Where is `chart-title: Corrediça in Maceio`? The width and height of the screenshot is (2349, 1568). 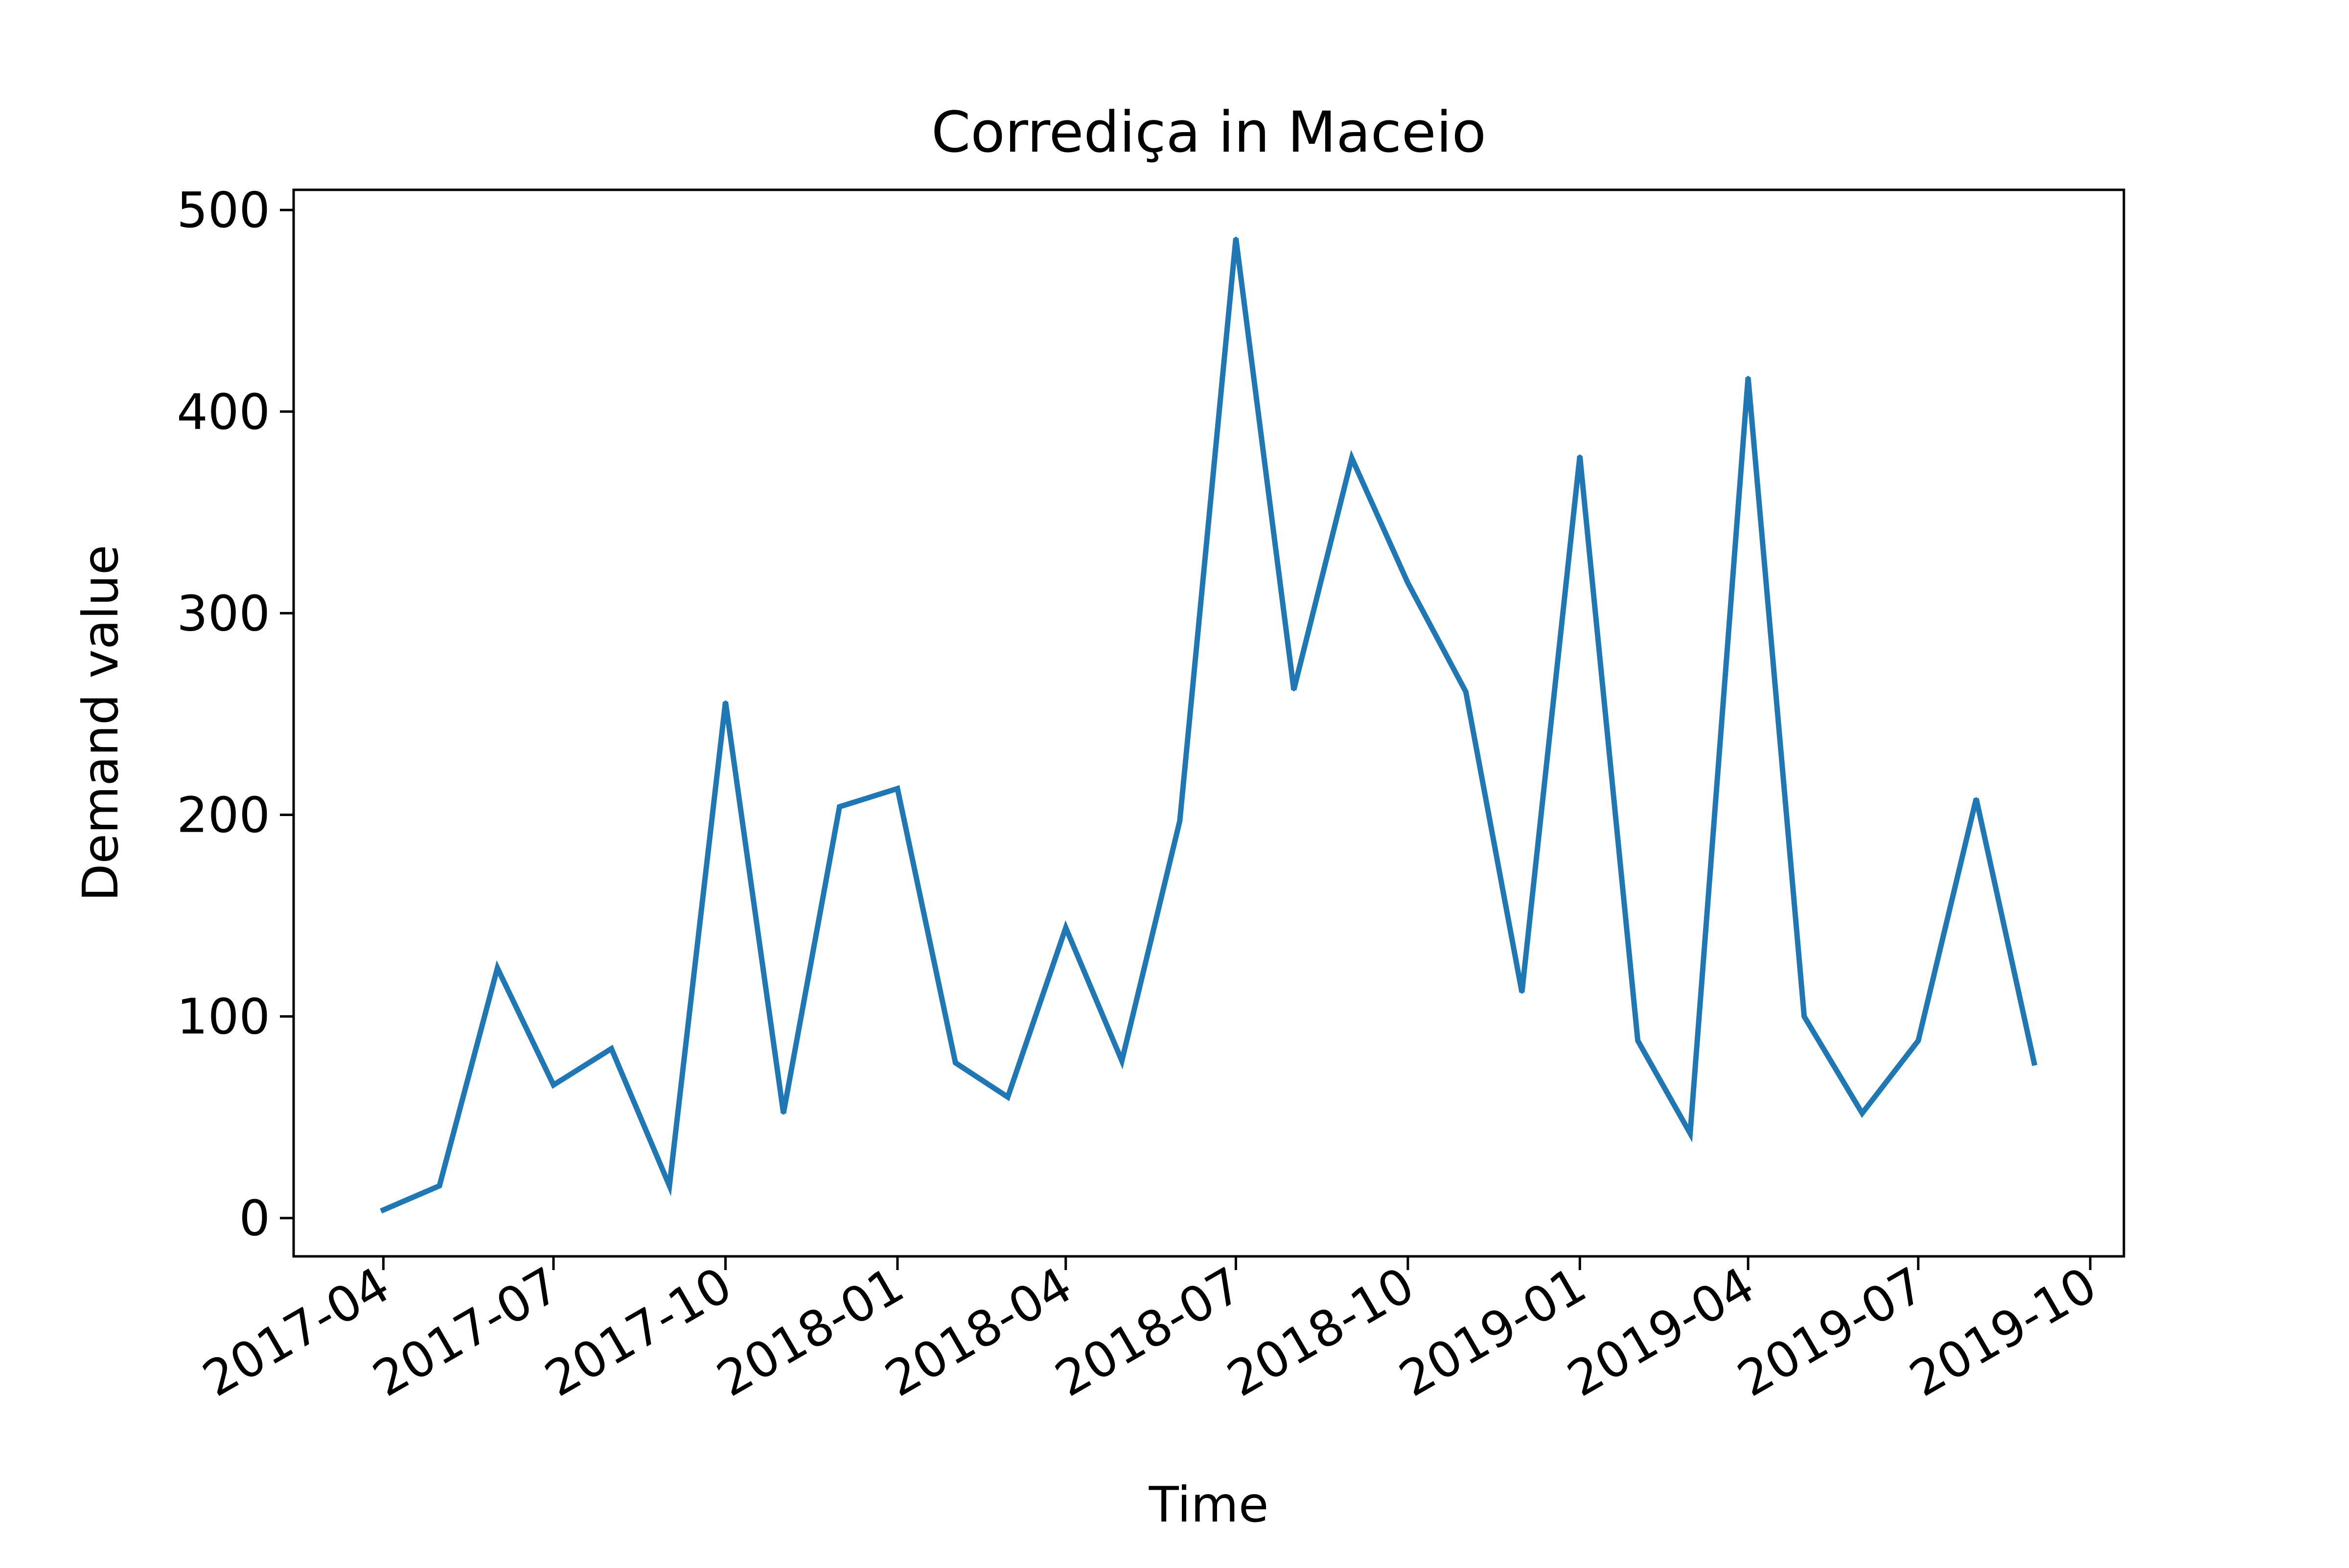
chart-title: Corrediça in Maceio is located at coordinates (1208, 132).